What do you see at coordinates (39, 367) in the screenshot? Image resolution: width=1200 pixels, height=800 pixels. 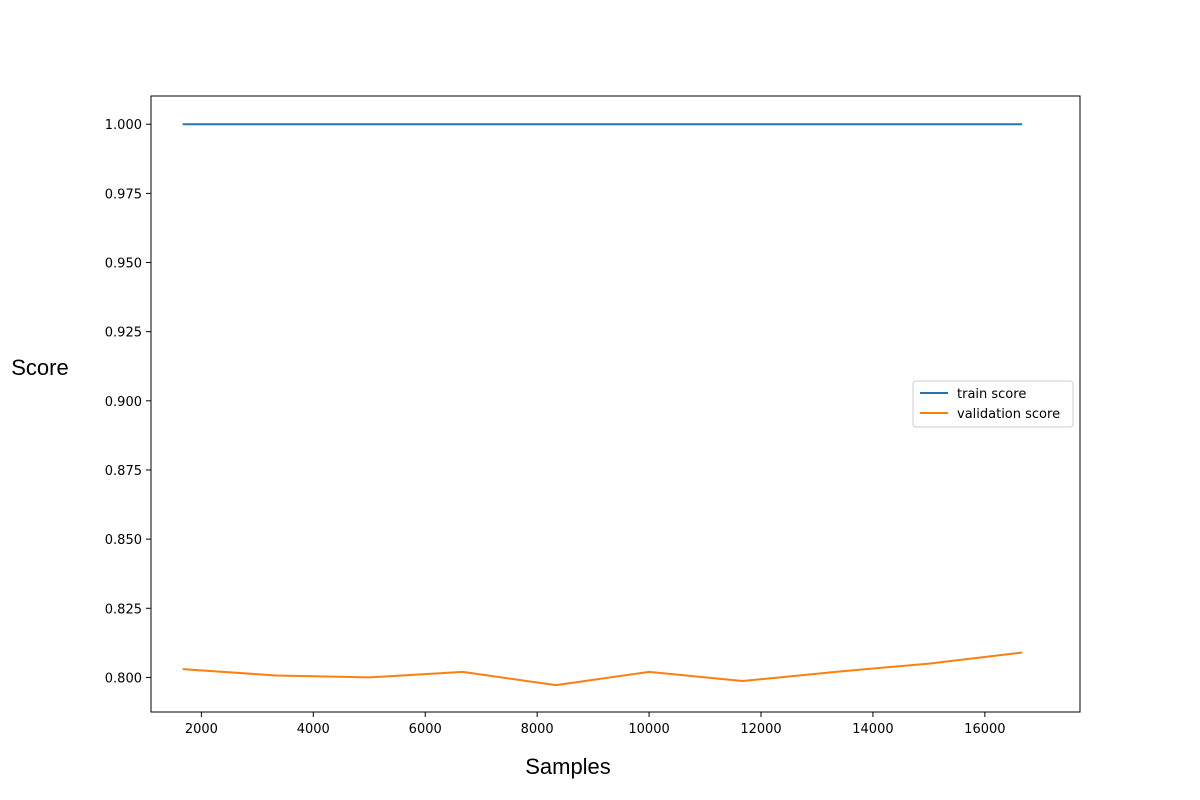 I see `y-axis-title: Score` at bounding box center [39, 367].